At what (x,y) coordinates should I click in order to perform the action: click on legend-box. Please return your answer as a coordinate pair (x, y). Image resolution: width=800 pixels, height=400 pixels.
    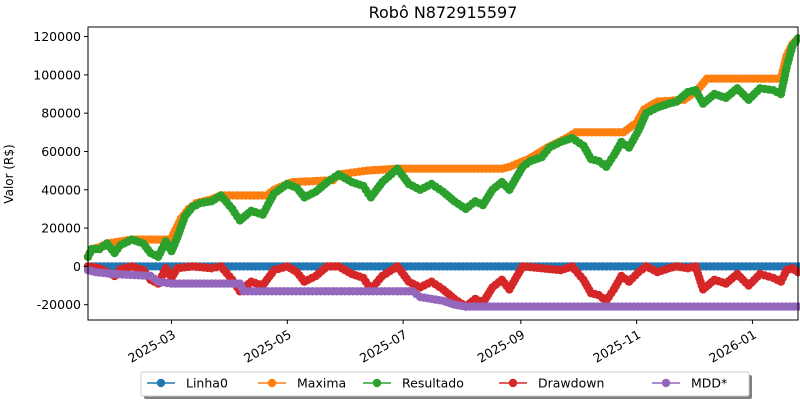
    Looking at the image, I should click on (445, 384).